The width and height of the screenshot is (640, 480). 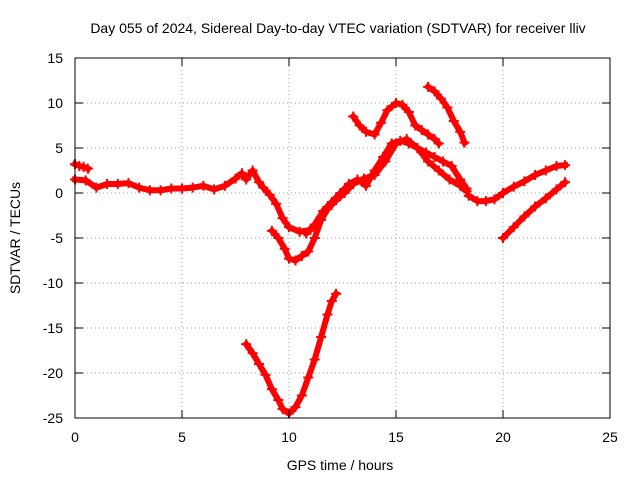 I want to click on y-tick-label: 5, so click(x=59, y=148).